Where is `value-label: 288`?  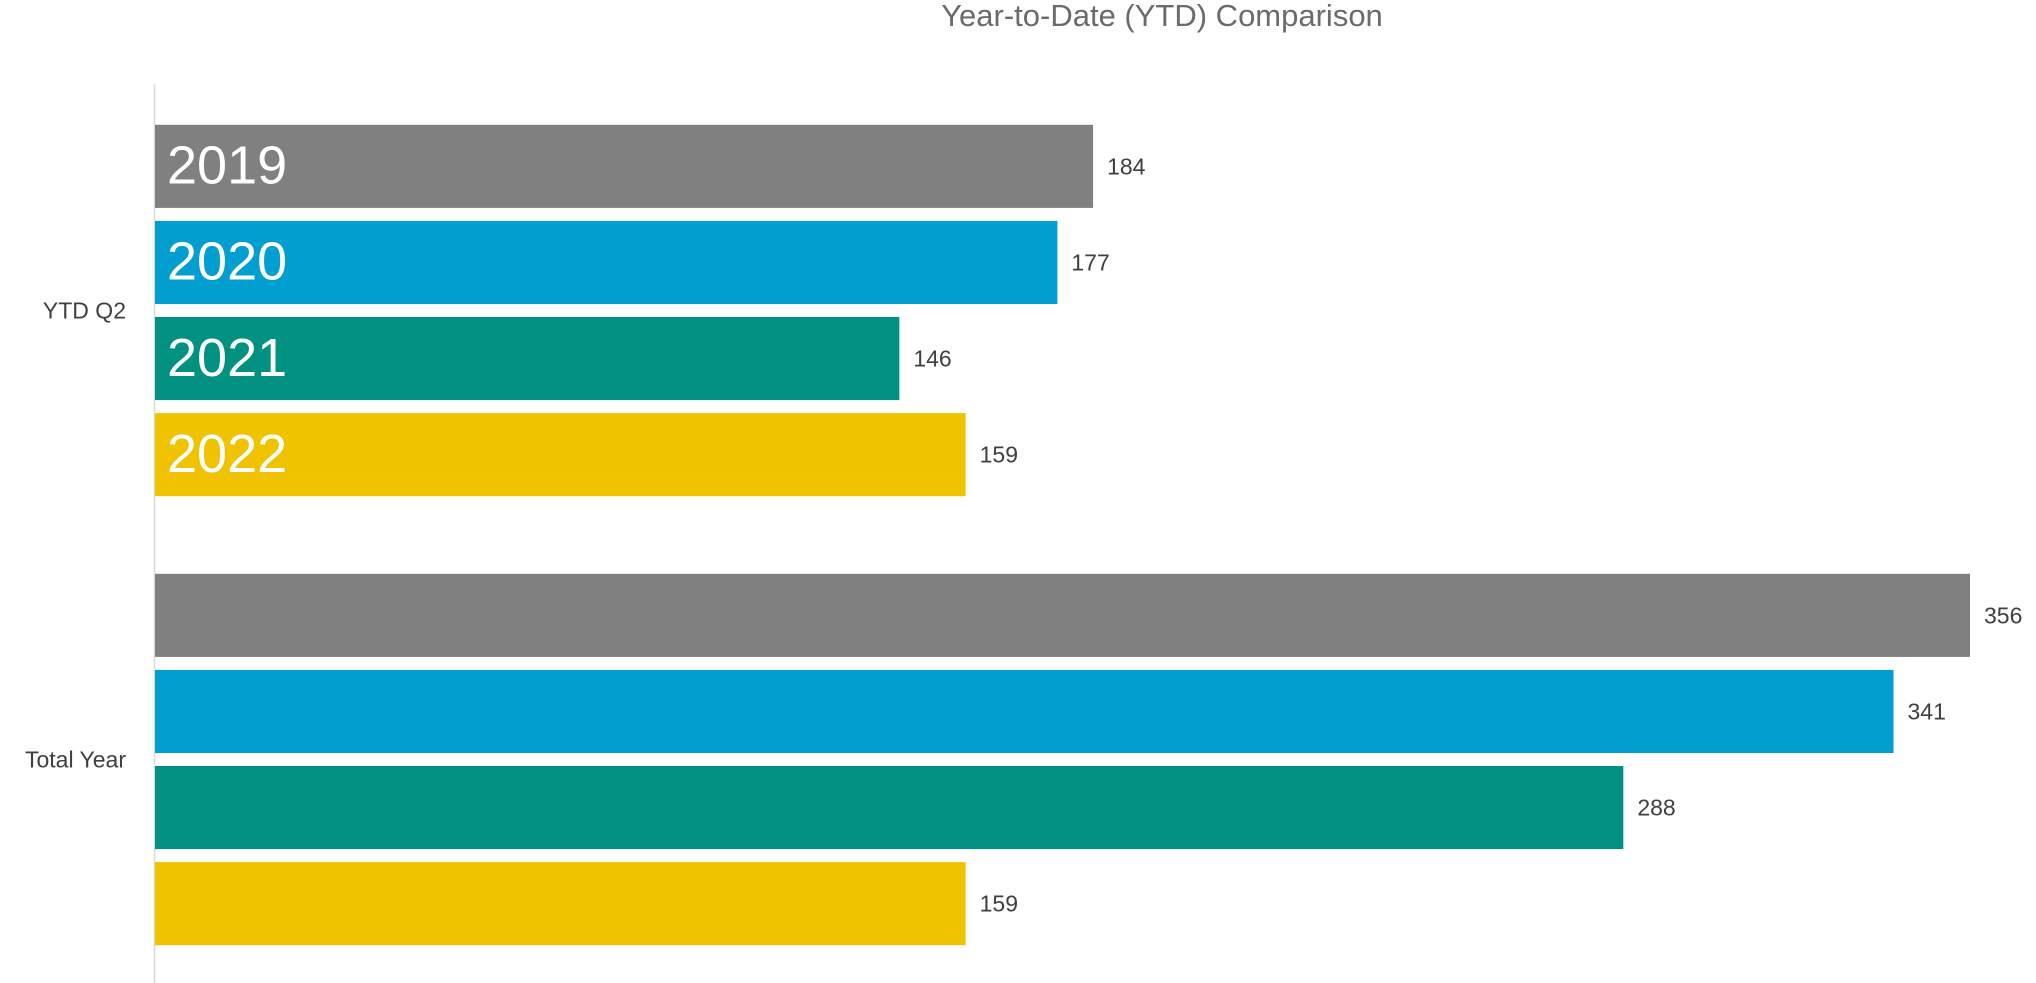 value-label: 288 is located at coordinates (1656, 808).